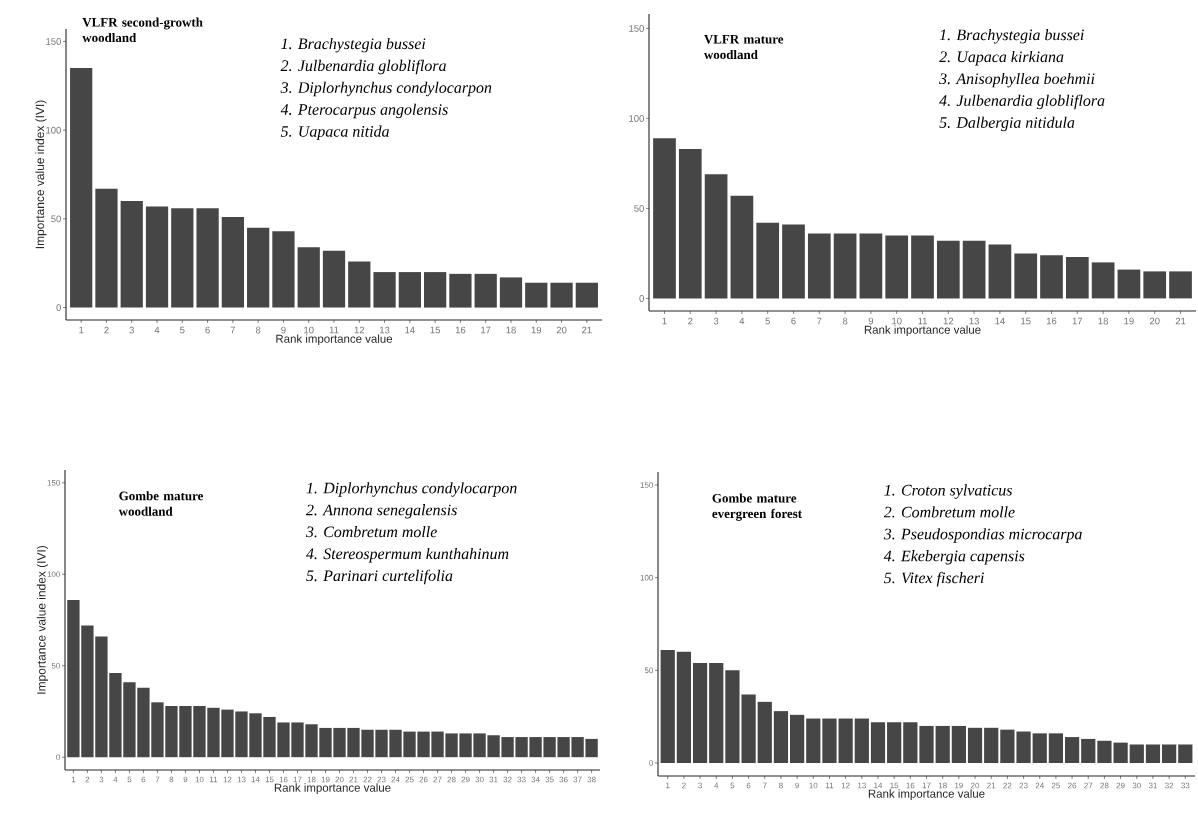 This screenshot has width=1198, height=815. Describe the element at coordinates (1001, 58) in the screenshot. I see `annotation: 2. Uapaca kirkiana` at that location.